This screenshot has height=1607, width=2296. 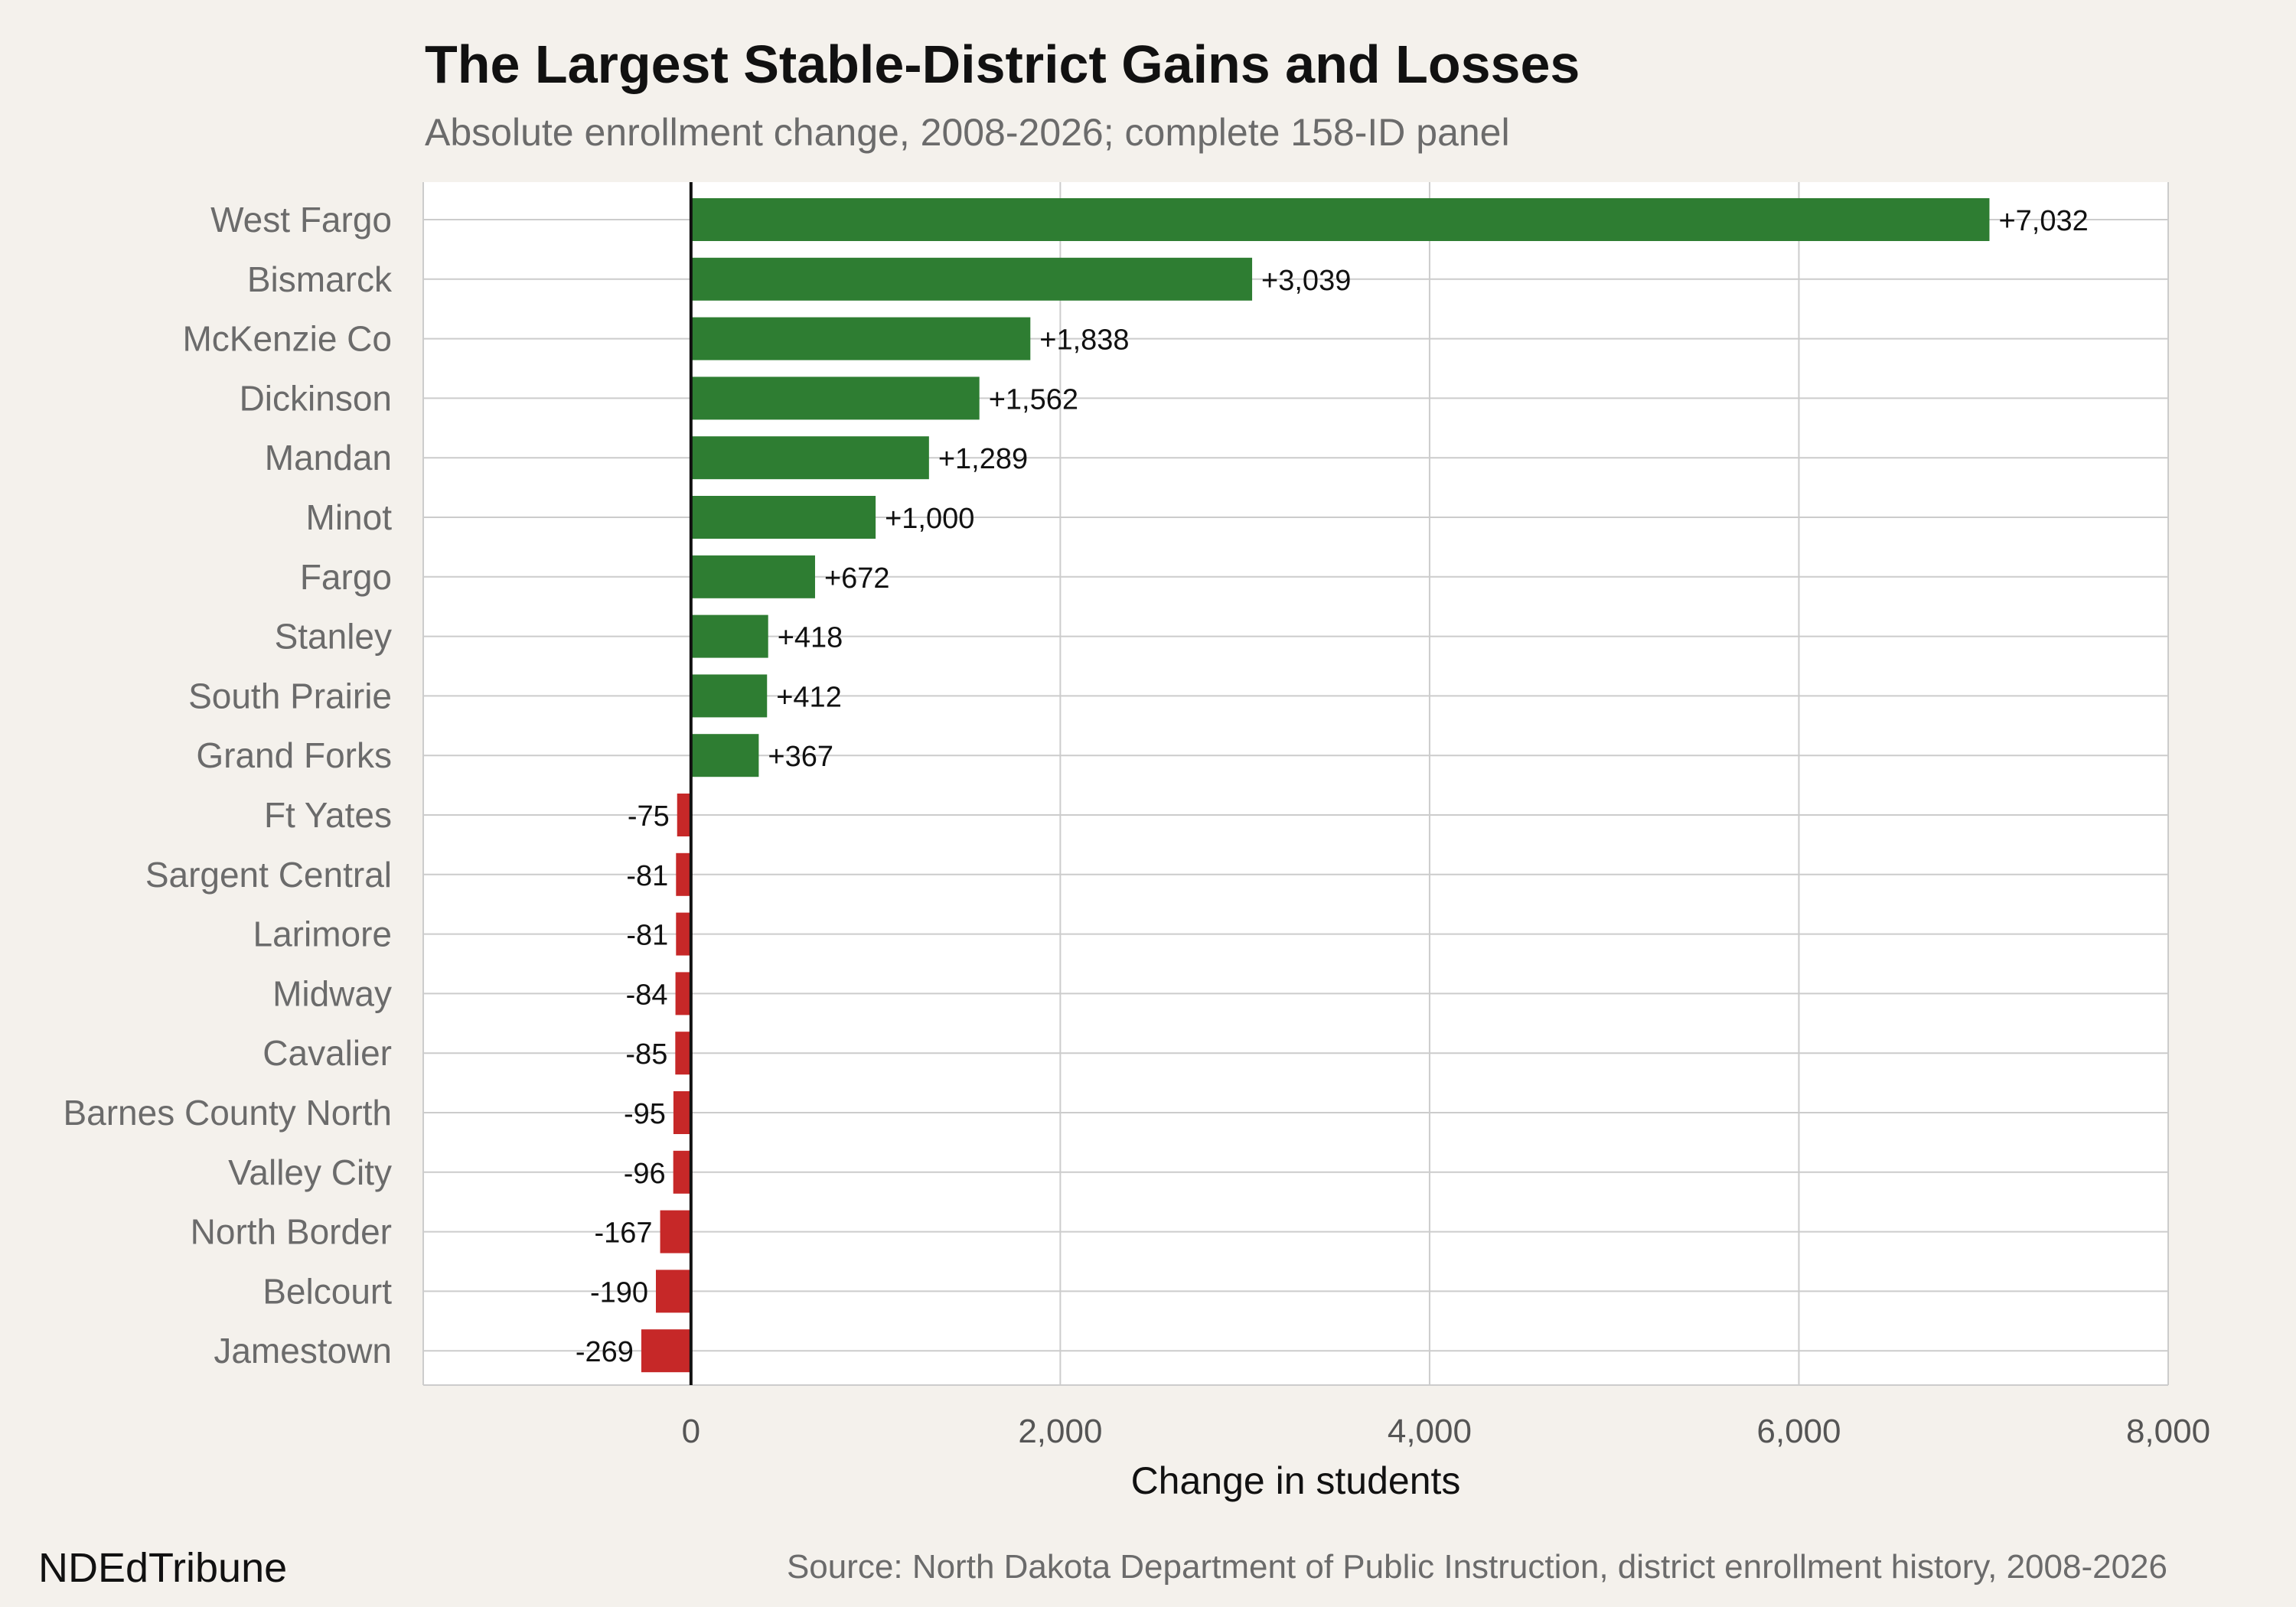 What do you see at coordinates (691, 1432) in the screenshot?
I see `x-tick-label: 0` at bounding box center [691, 1432].